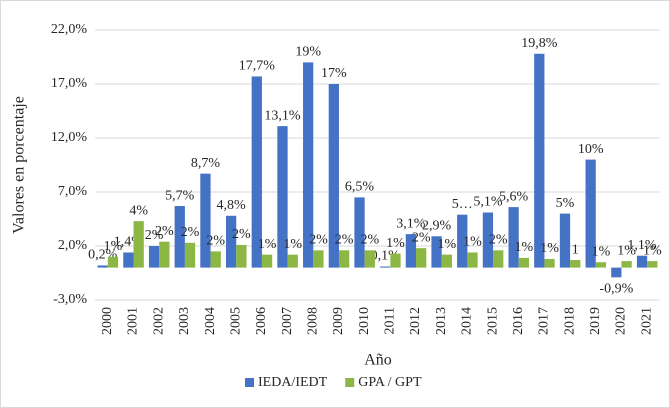  Describe the element at coordinates (544, 321) in the screenshot. I see `x-tick-label: 2017` at that location.